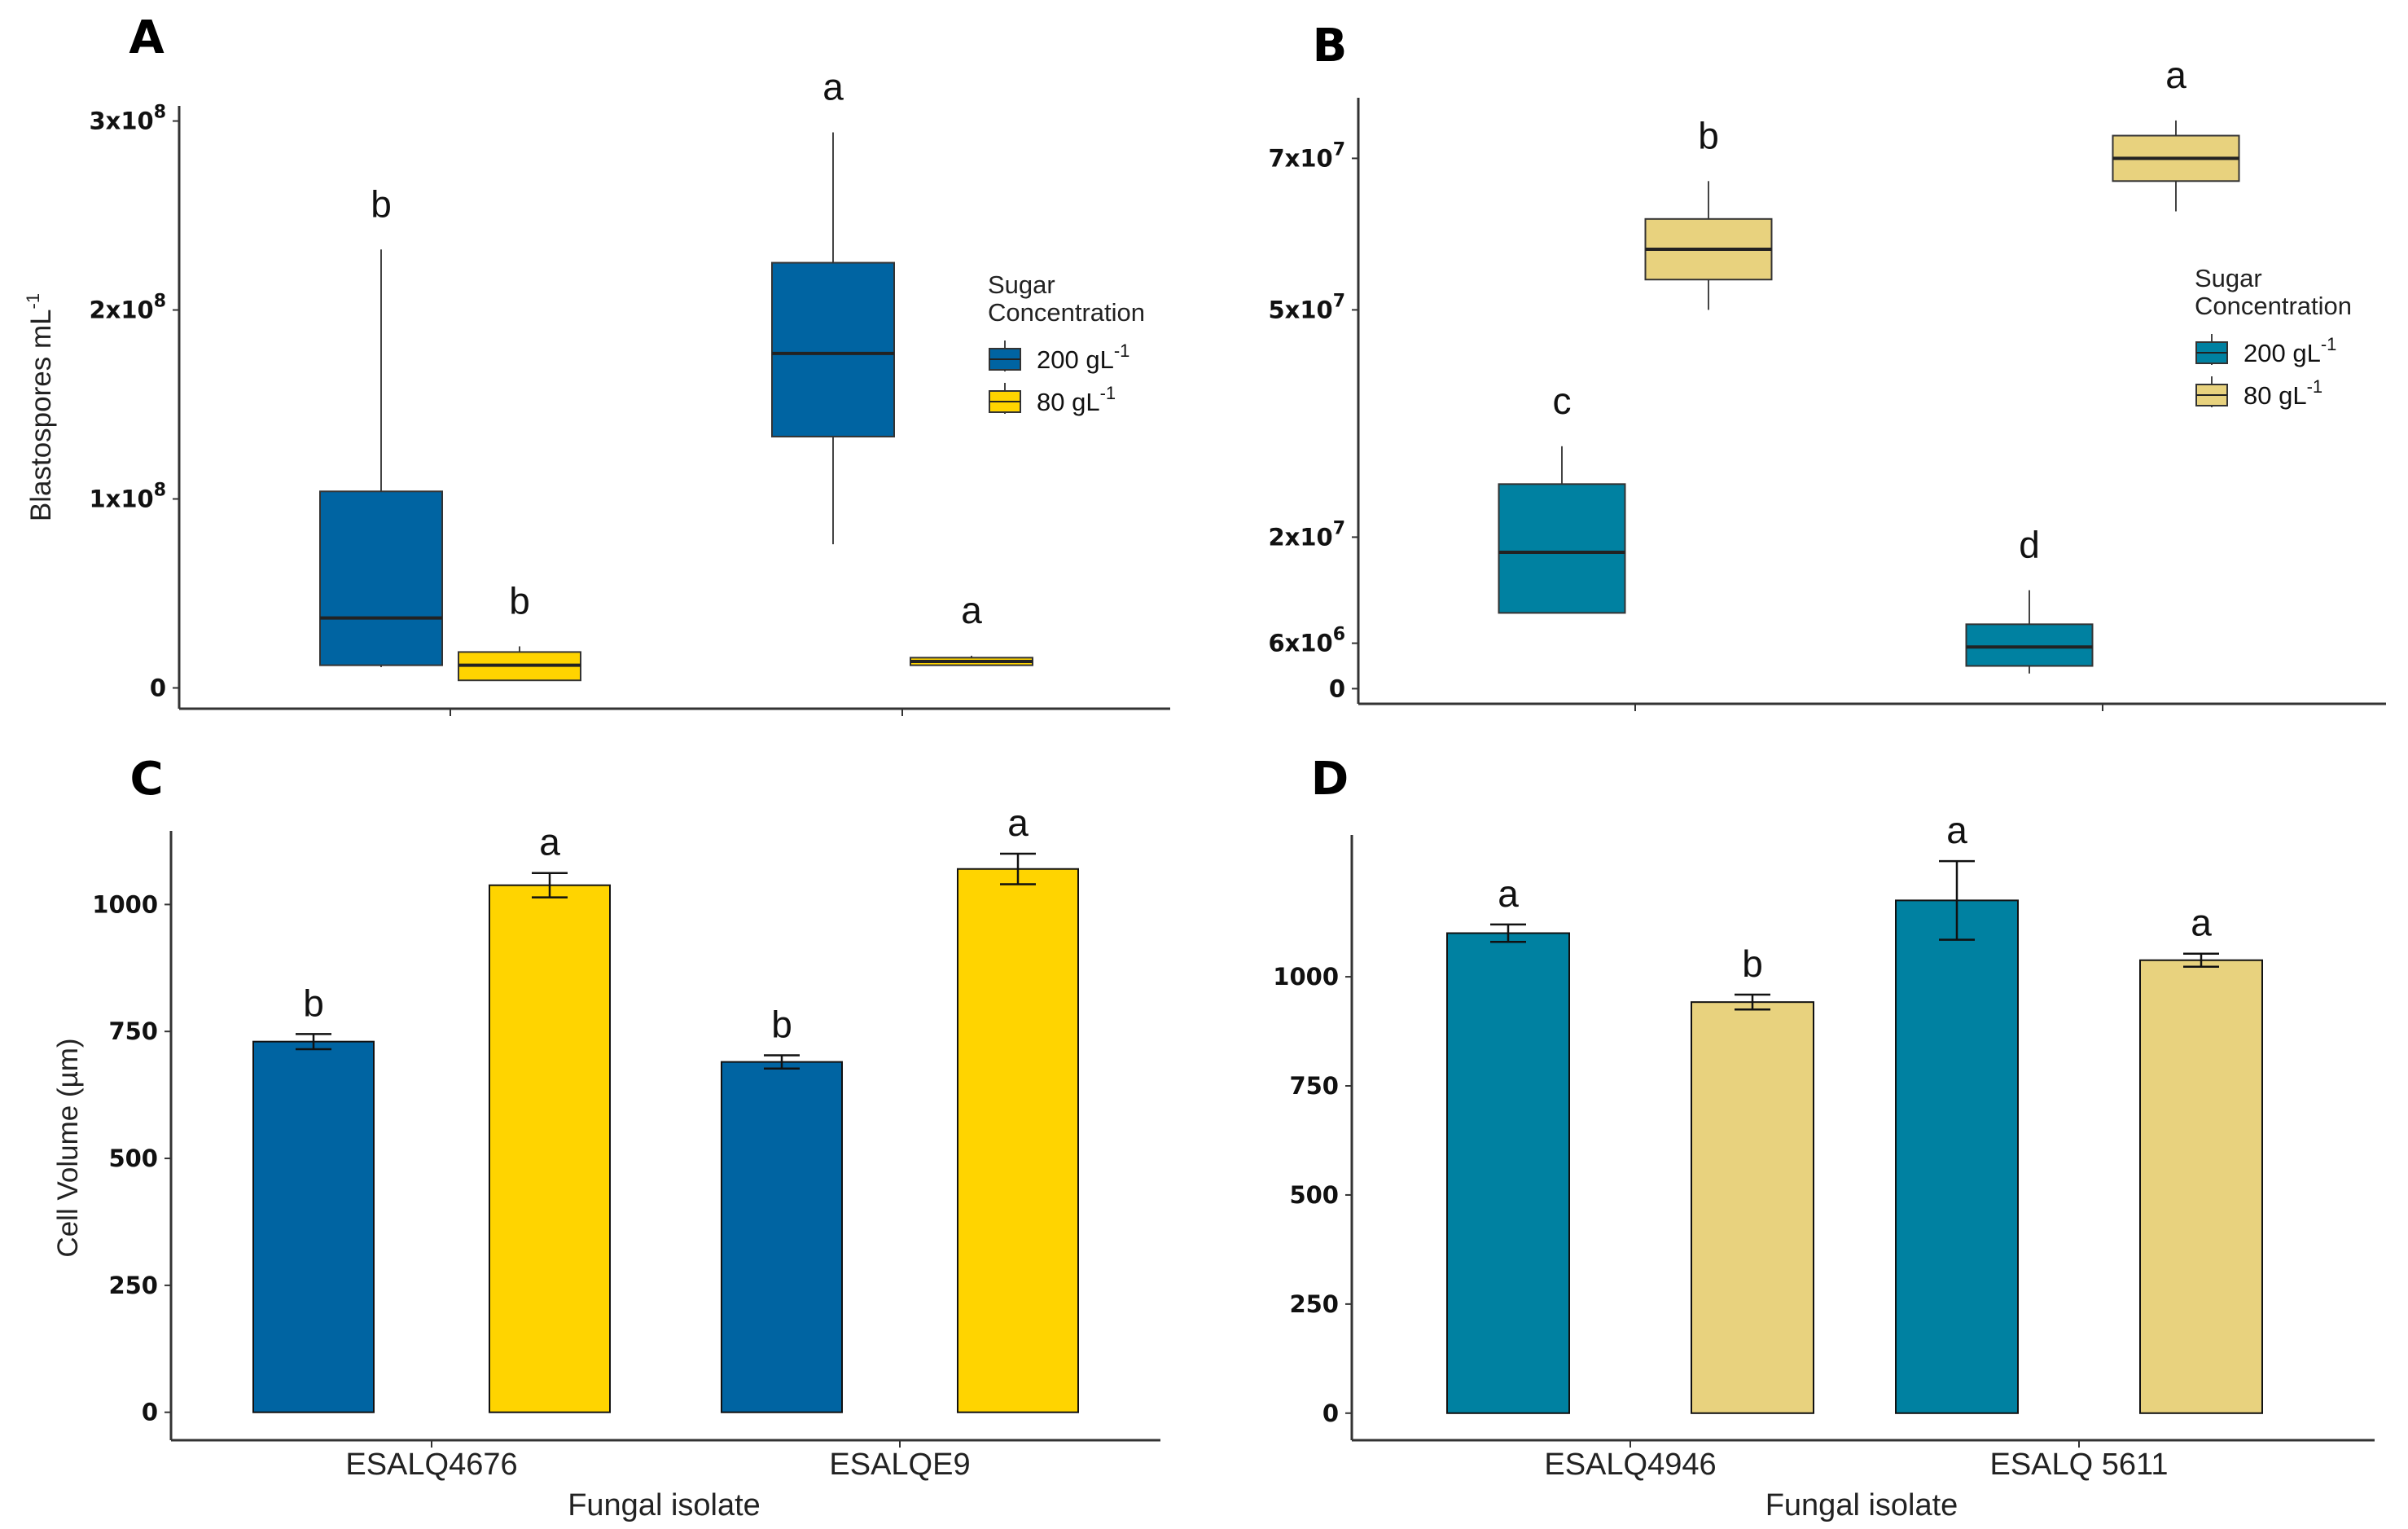 This screenshot has width=2408, height=1529. What do you see at coordinates (1300, 643) in the screenshot?
I see `y-tick-label-base: 6x10` at bounding box center [1300, 643].